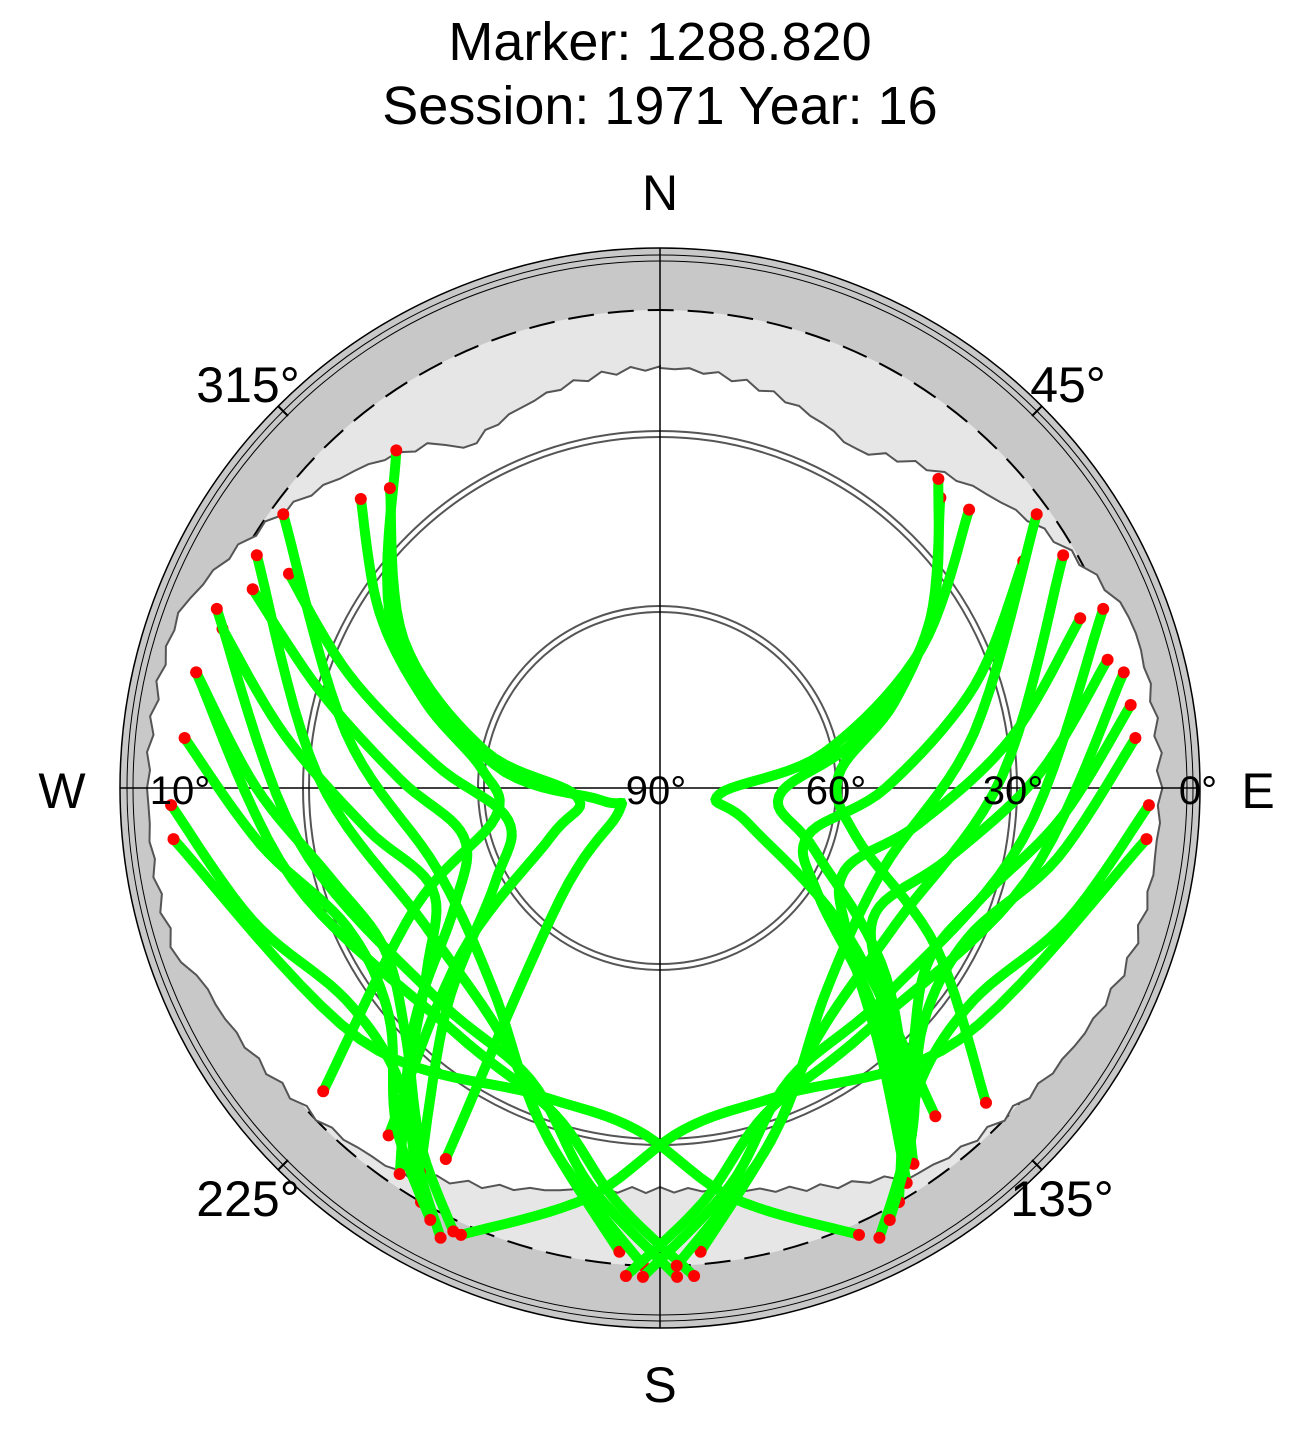 The height and width of the screenshot is (1444, 1316). Describe the element at coordinates (1198, 791) in the screenshot. I see `elevation-label-0: 0°` at that location.